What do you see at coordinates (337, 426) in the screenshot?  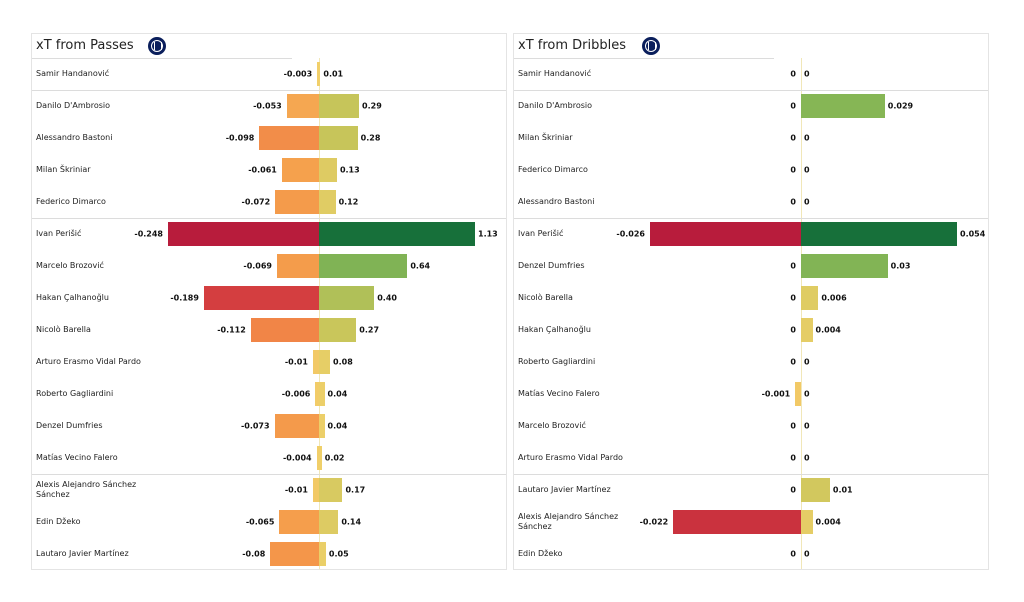 I see `positive-value-label: 0.04` at bounding box center [337, 426].